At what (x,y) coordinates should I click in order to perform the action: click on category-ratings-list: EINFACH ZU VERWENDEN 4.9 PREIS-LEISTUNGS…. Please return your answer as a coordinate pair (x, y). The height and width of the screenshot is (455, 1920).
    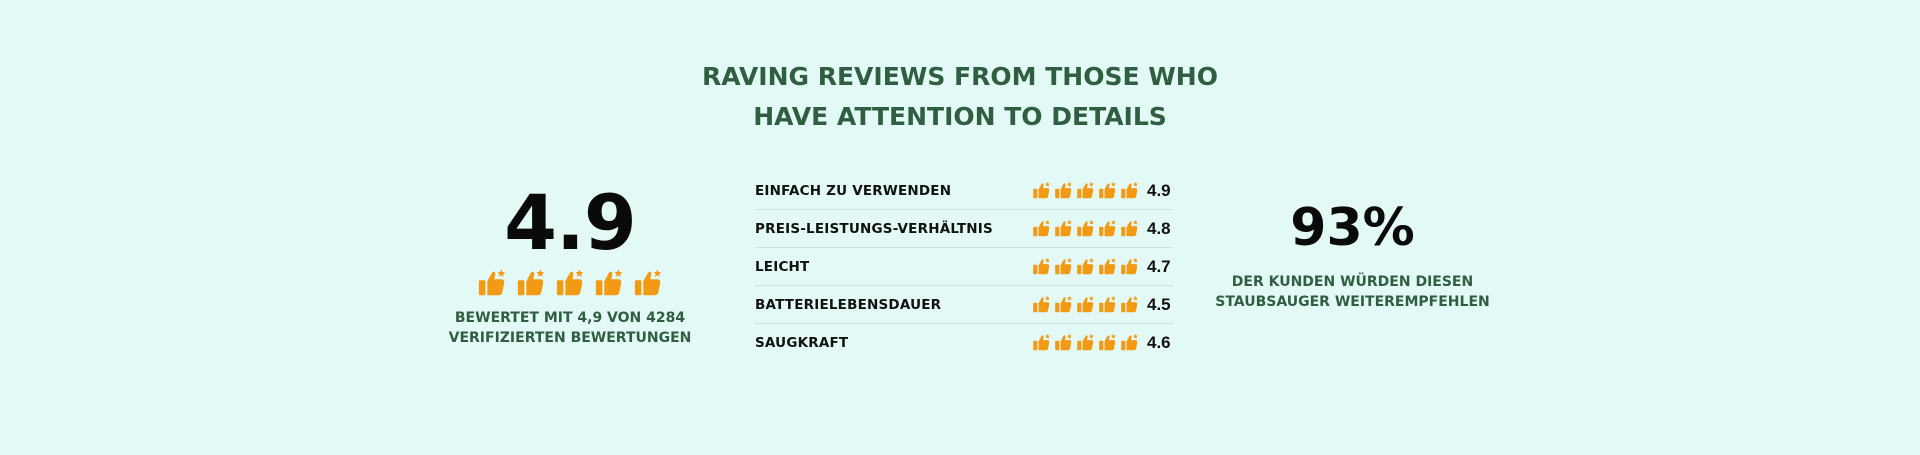
    Looking at the image, I should click on (964, 266).